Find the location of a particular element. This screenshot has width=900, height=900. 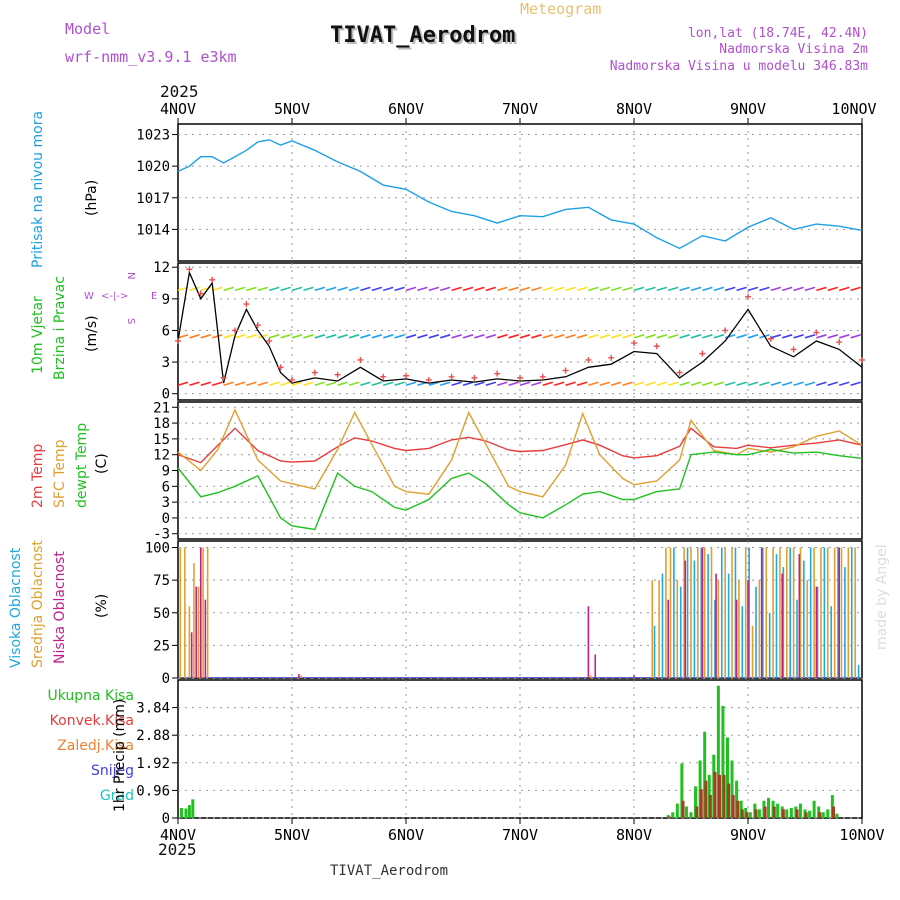

y-tick-label: 12 is located at coordinates (161, 268).